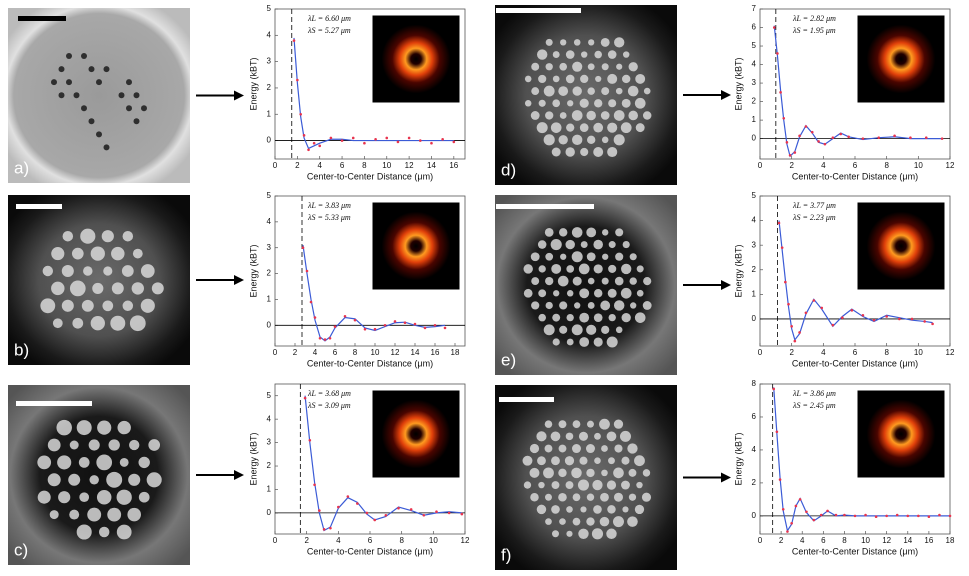 This screenshot has height=576, width=969. What do you see at coordinates (823, 540) in the screenshot?
I see `x-tick-label: 6` at bounding box center [823, 540].